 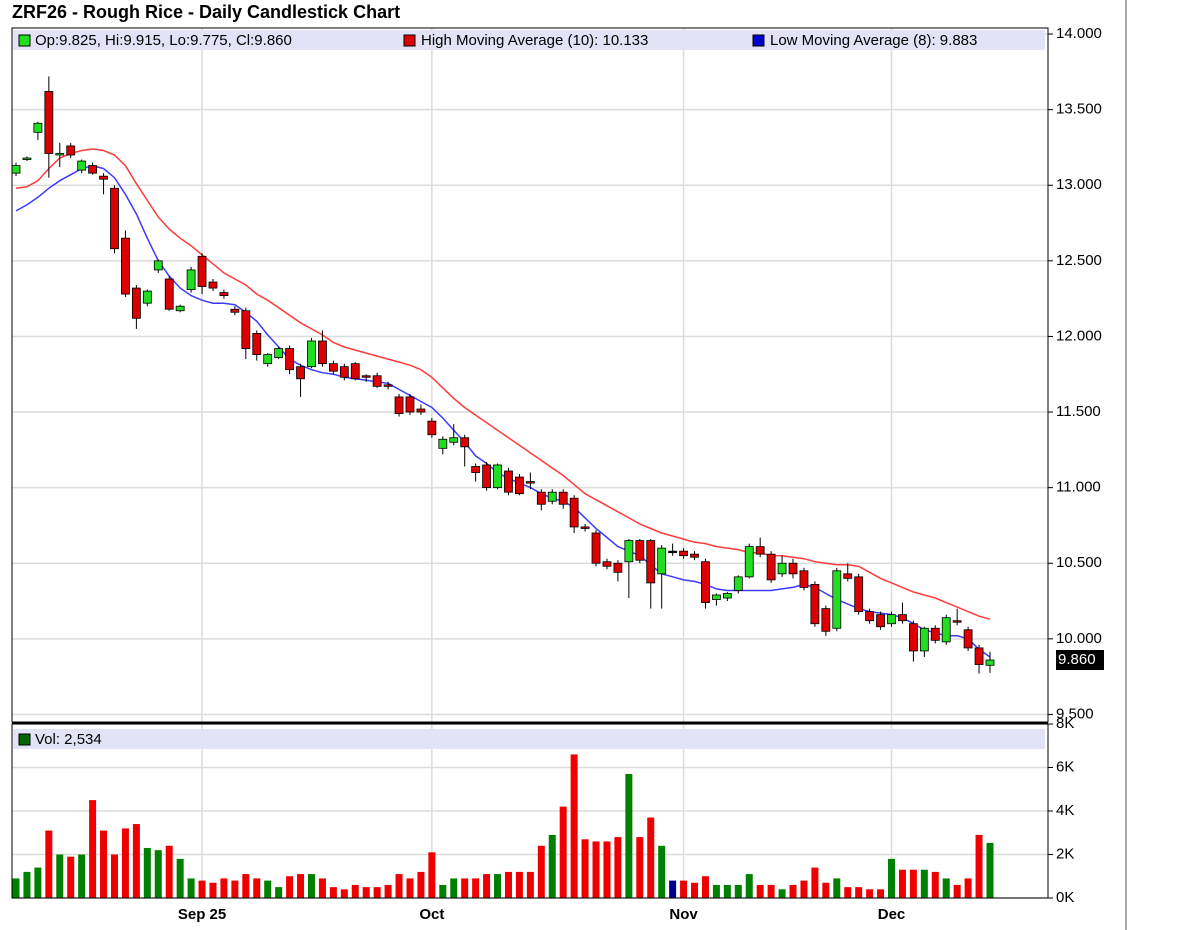 I want to click on y-tick-label: 13.500, so click(x=1079, y=109).